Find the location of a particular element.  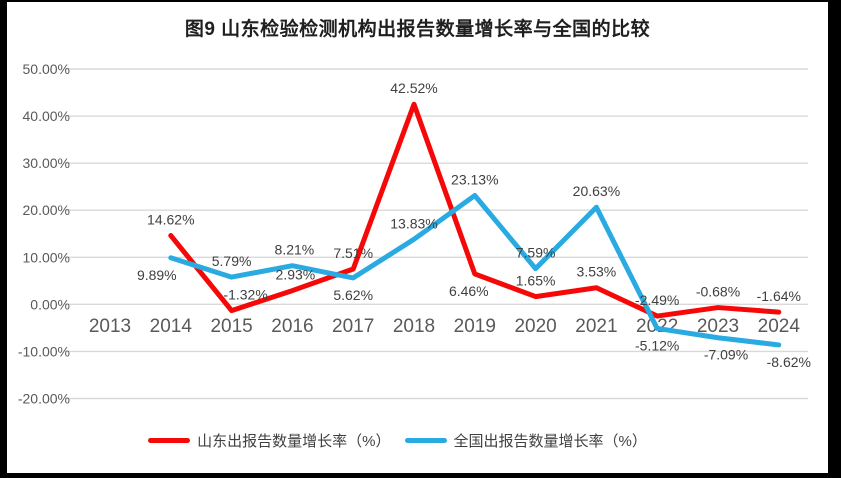

data-label: 20.63% is located at coordinates (596, 191).